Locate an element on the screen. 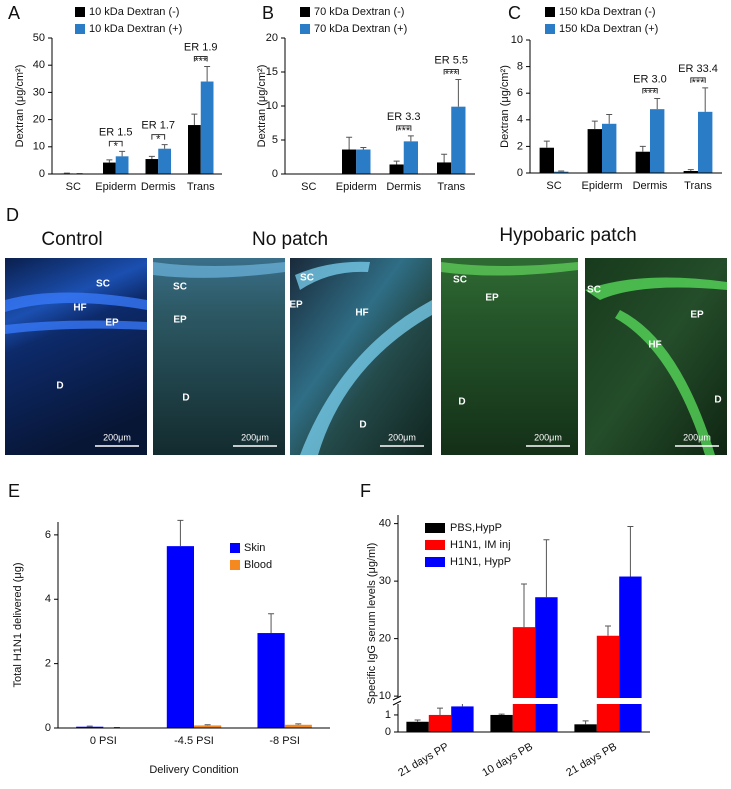  y-tick-label: 40 is located at coordinates (39, 65).